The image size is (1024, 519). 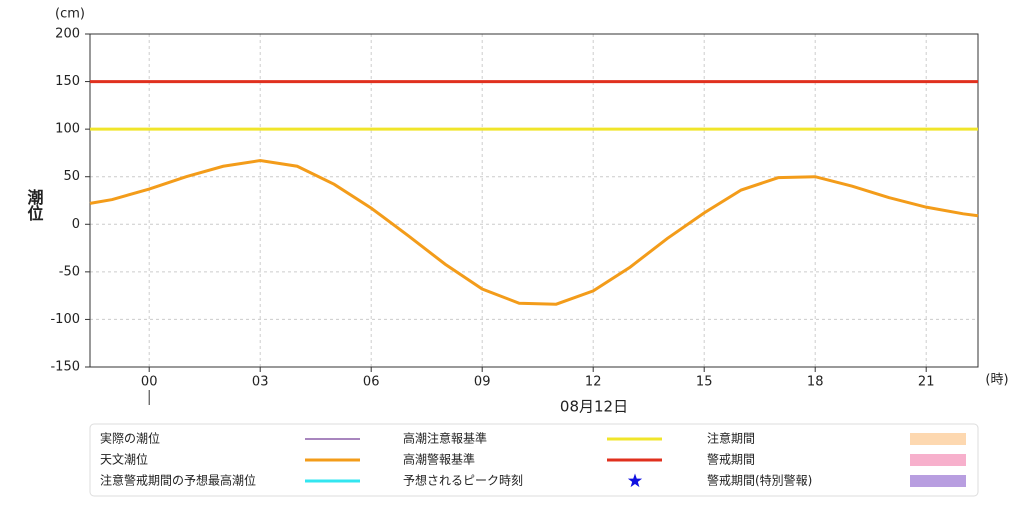 I want to click on x-tick-label: 00, so click(x=149, y=382).